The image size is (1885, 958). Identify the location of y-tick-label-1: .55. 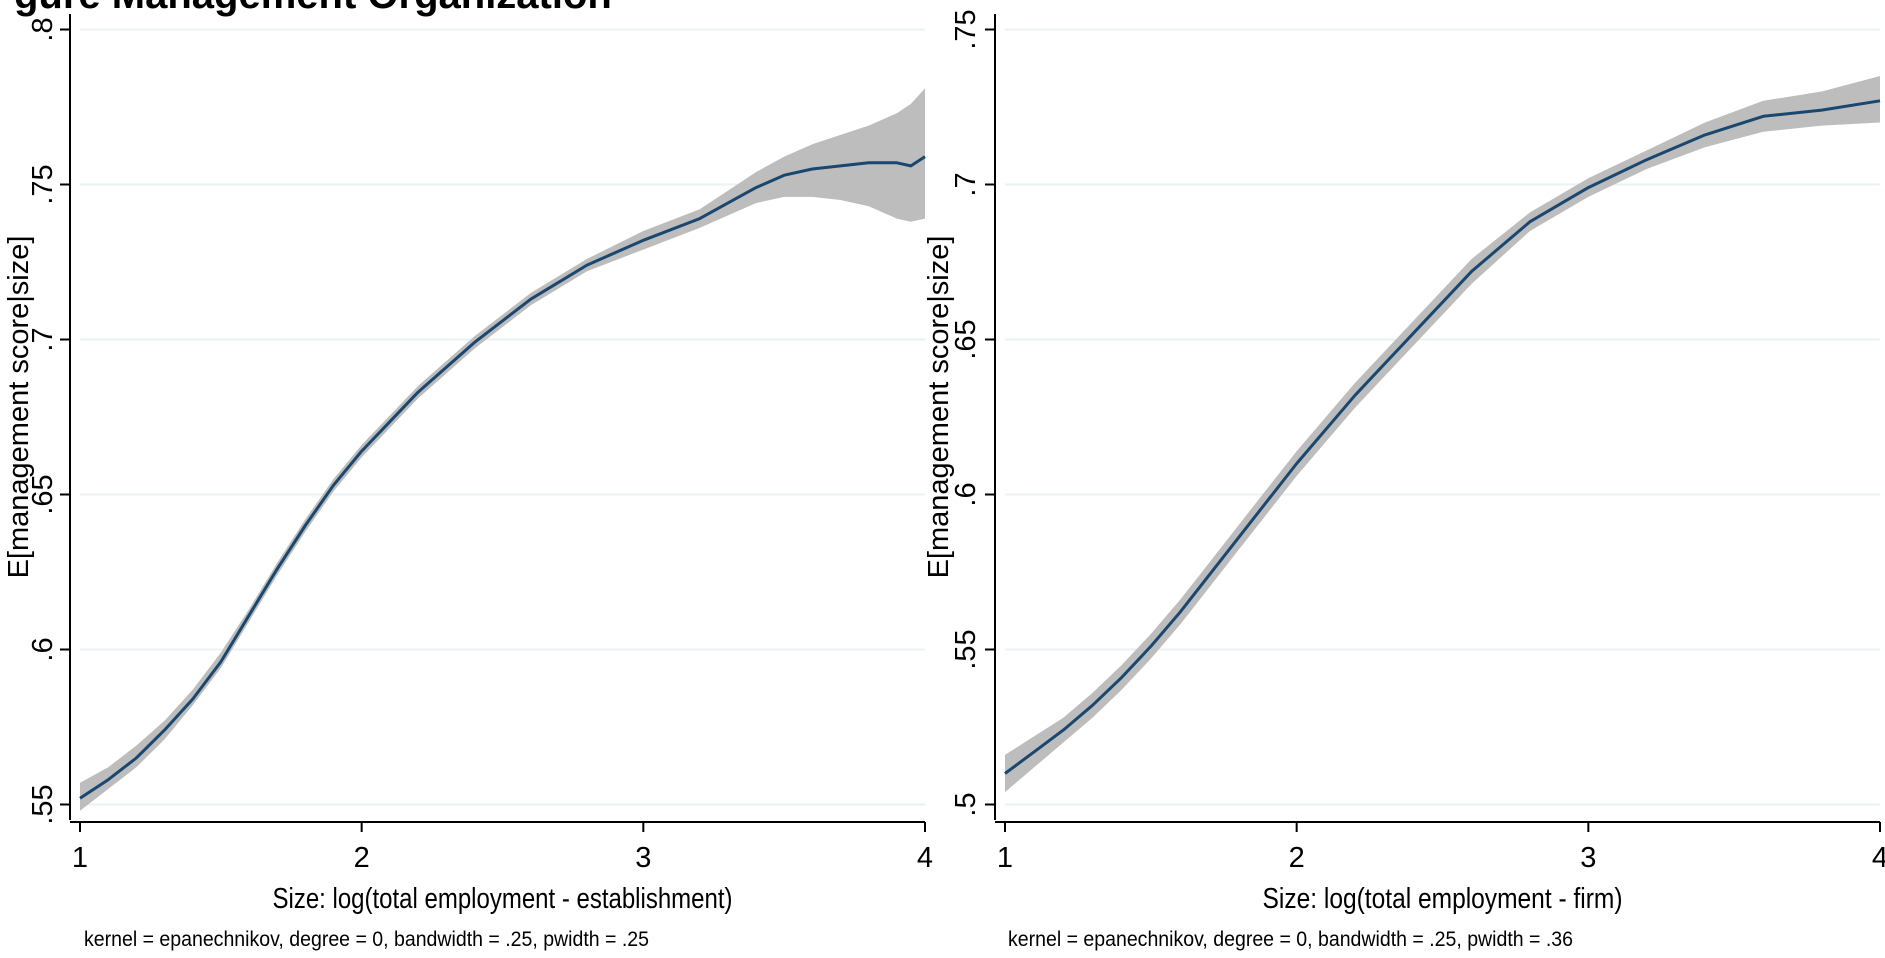
(43, 804).